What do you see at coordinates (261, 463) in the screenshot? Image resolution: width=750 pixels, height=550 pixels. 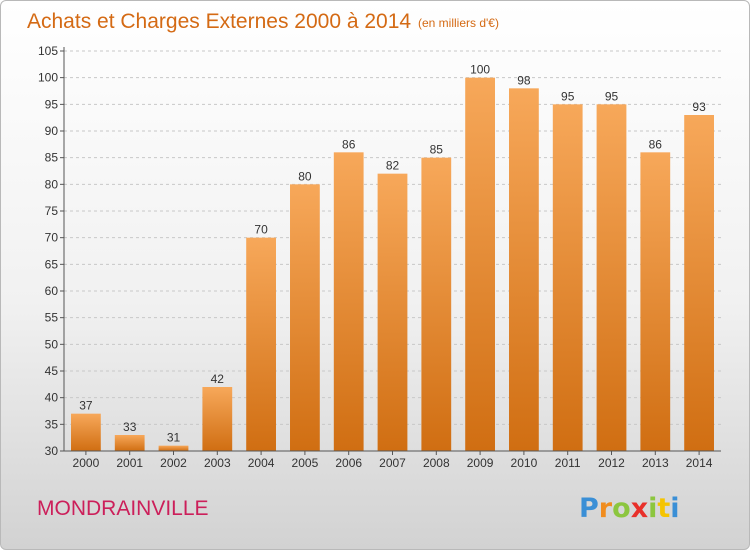 I see `x-tick-label: 2004` at bounding box center [261, 463].